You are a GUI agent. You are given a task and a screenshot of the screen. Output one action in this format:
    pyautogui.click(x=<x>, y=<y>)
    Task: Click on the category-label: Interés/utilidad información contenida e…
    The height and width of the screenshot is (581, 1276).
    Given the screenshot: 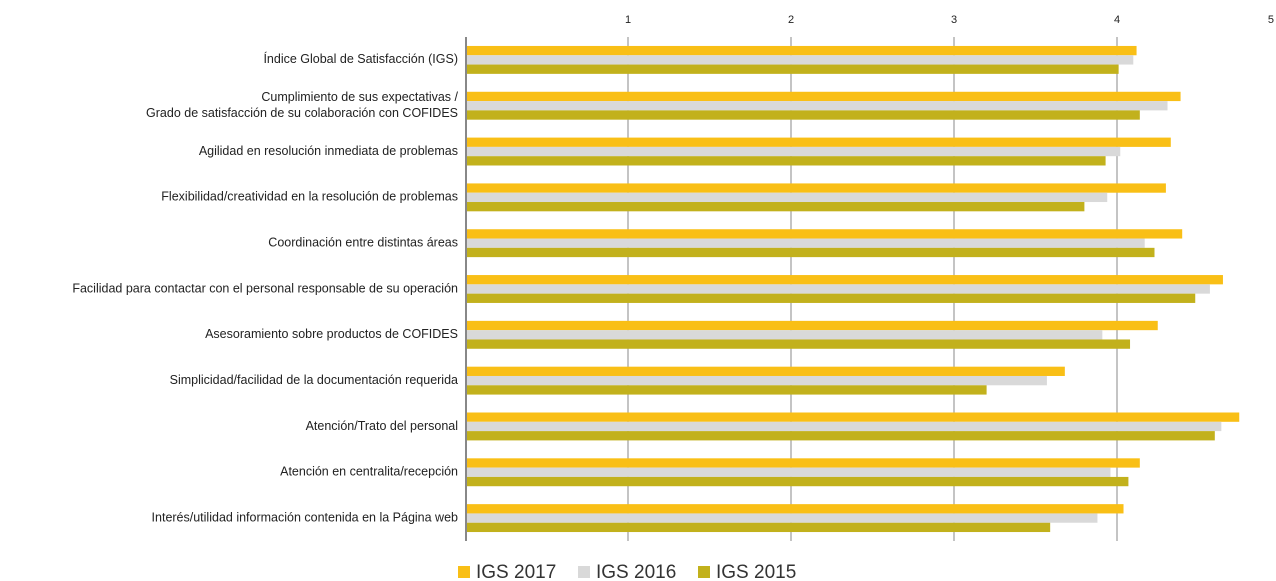 What is the action you would take?
    pyautogui.click(x=305, y=517)
    